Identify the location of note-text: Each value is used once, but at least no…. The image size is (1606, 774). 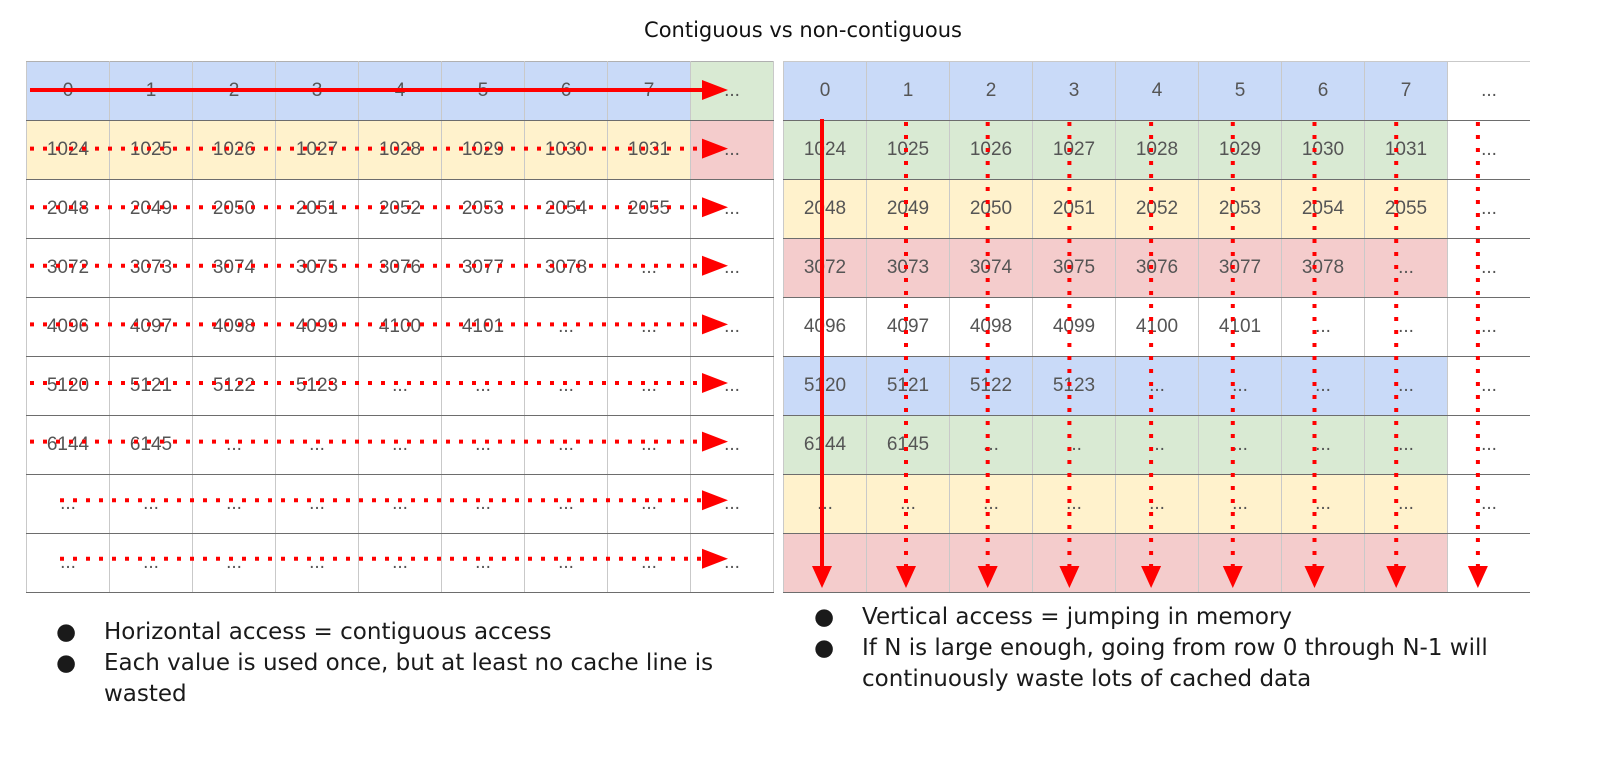
(409, 678).